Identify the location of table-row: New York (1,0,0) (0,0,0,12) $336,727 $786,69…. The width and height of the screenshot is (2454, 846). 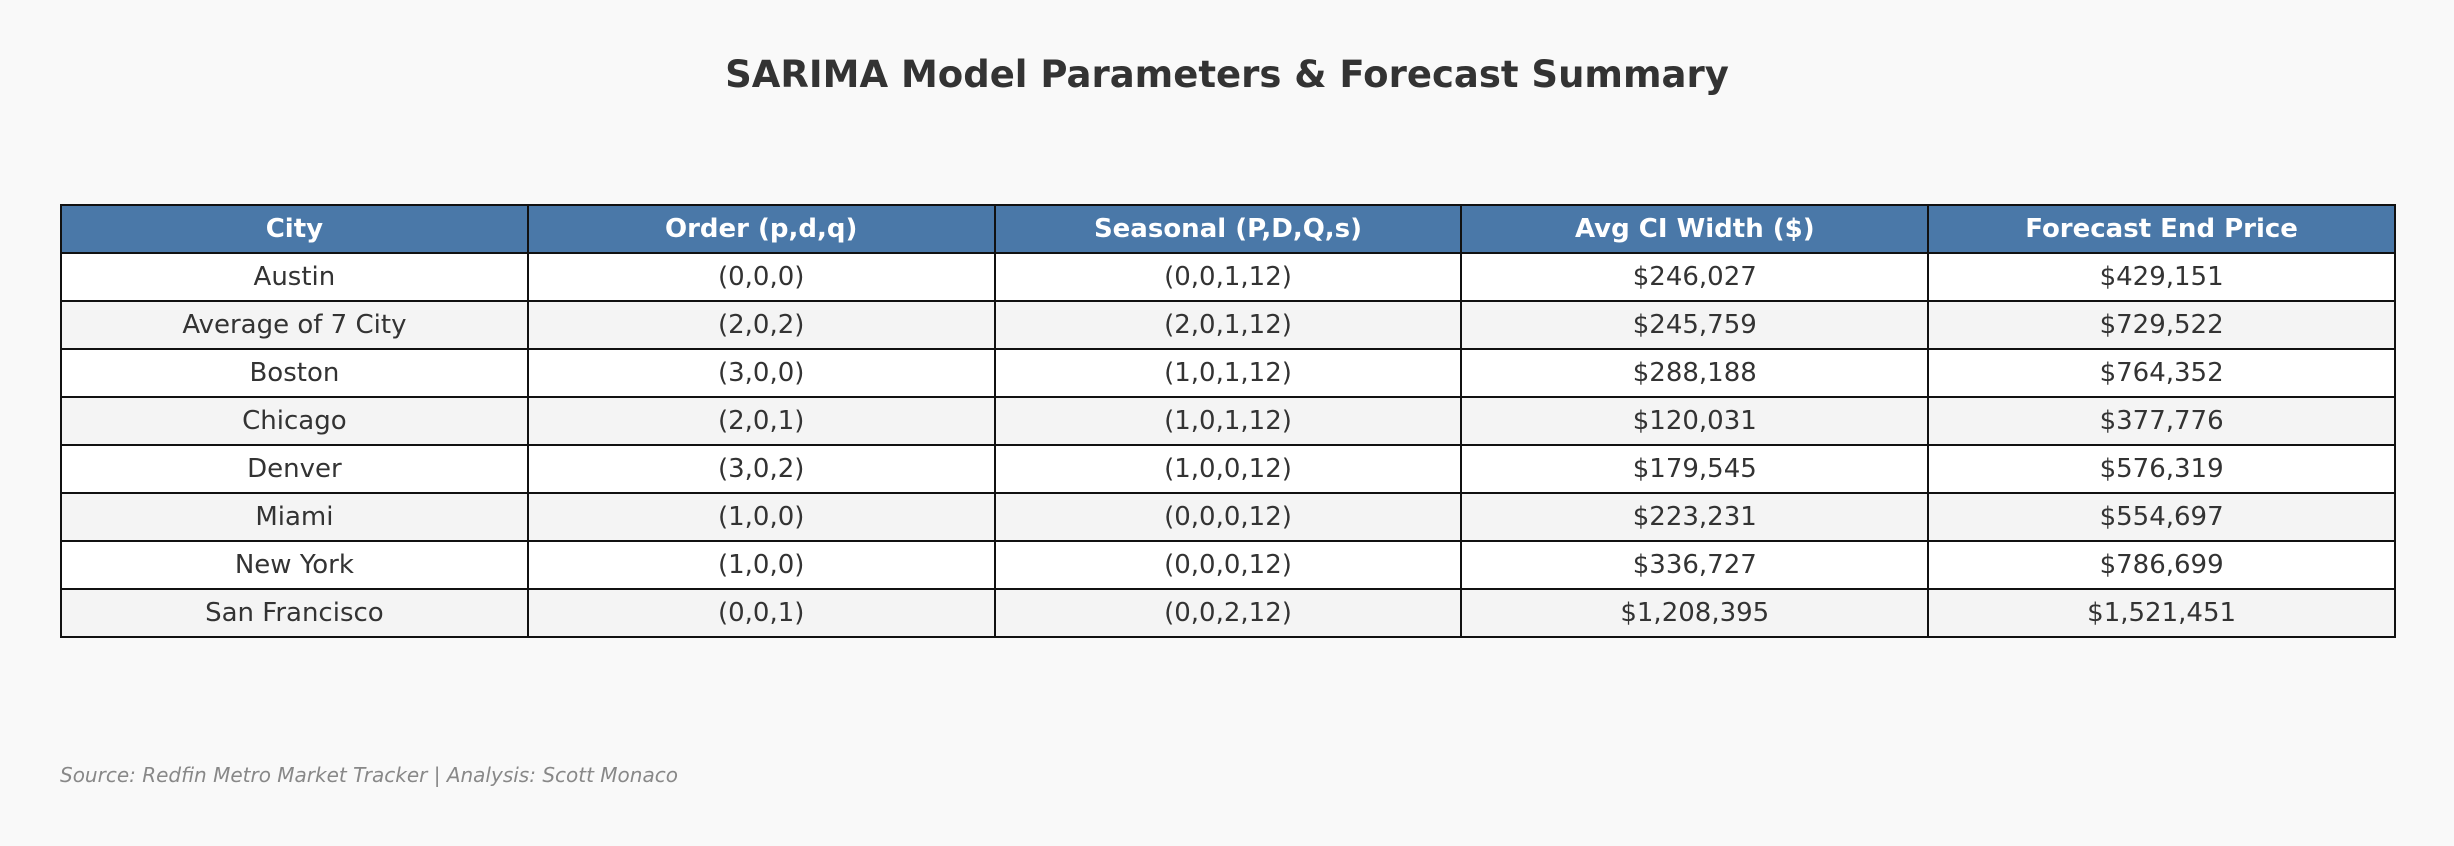
(1228, 565).